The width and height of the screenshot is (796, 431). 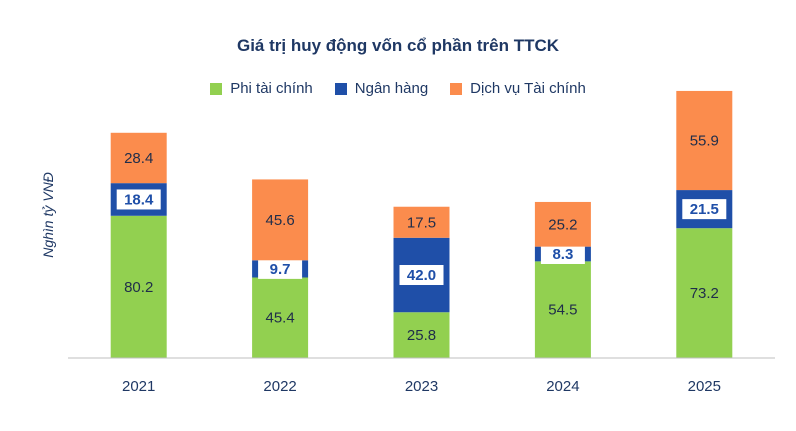 I want to click on x-tick-2024: 2024, so click(x=562, y=386).